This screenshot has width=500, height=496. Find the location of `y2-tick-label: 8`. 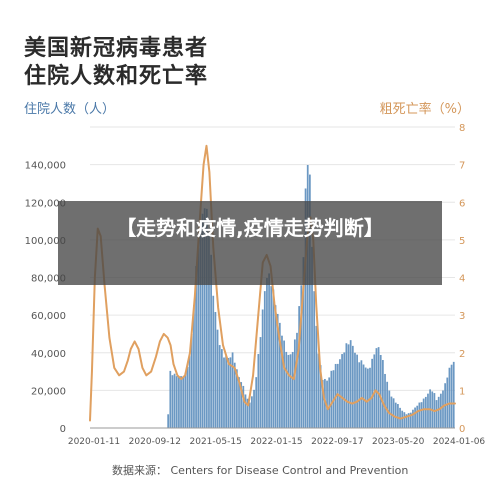

y2-tick-label: 8 is located at coordinates (462, 128).